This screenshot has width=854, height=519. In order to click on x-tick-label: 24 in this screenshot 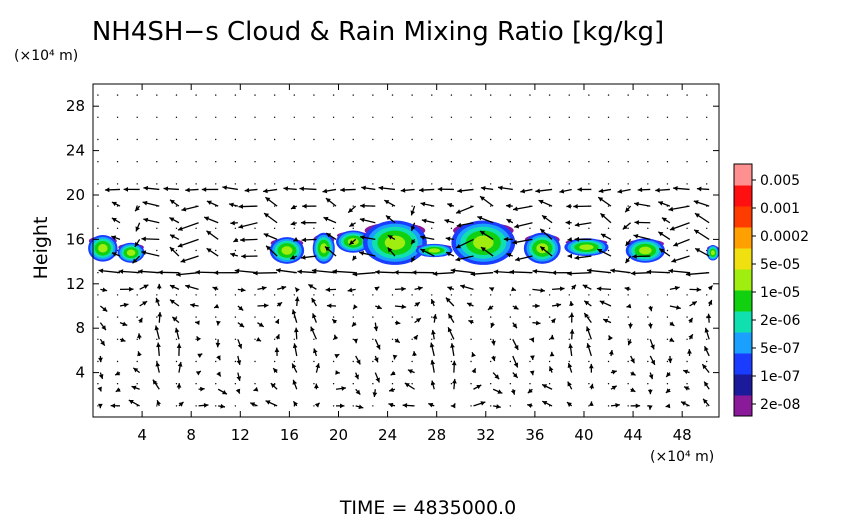, I will do `click(387, 435)`.